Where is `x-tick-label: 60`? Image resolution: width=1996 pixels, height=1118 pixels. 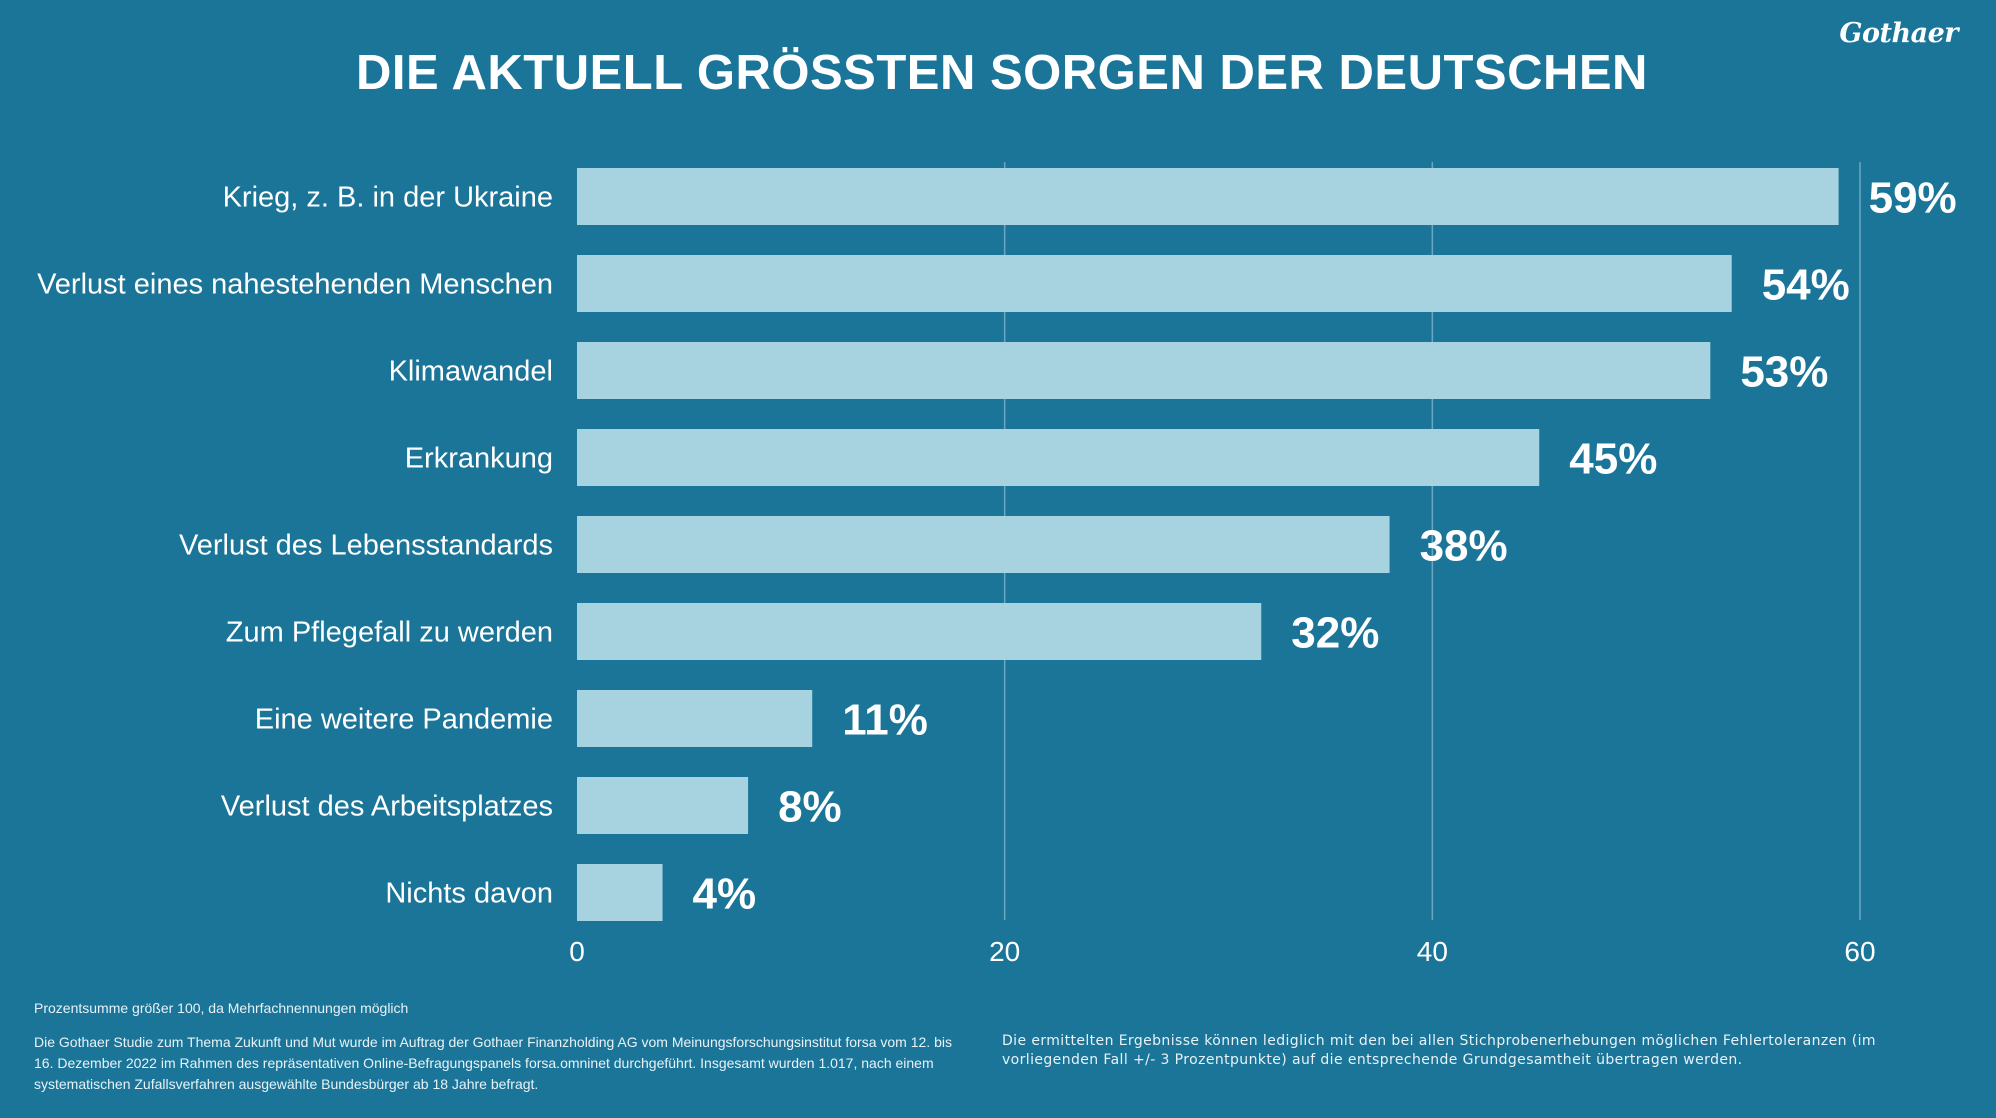 x-tick-label: 60 is located at coordinates (1859, 951).